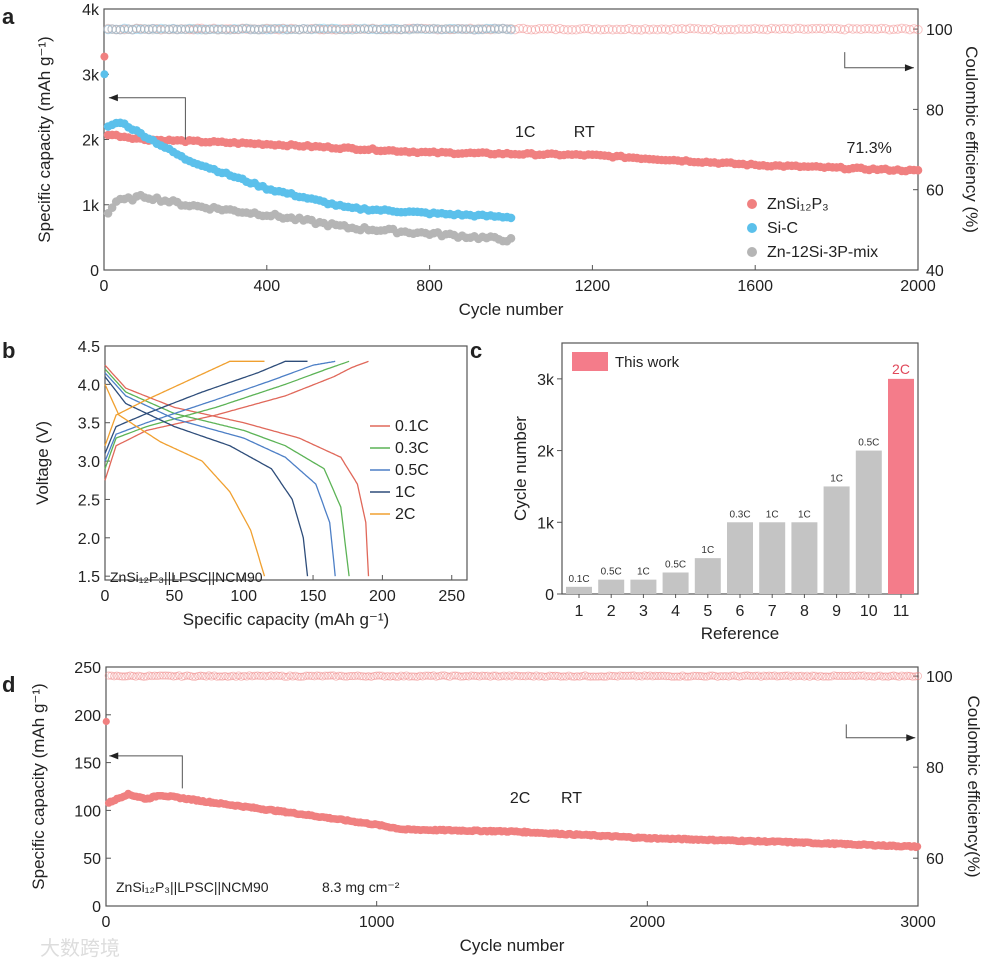  I want to click on y-tick-label: 3.0, so click(89, 462).